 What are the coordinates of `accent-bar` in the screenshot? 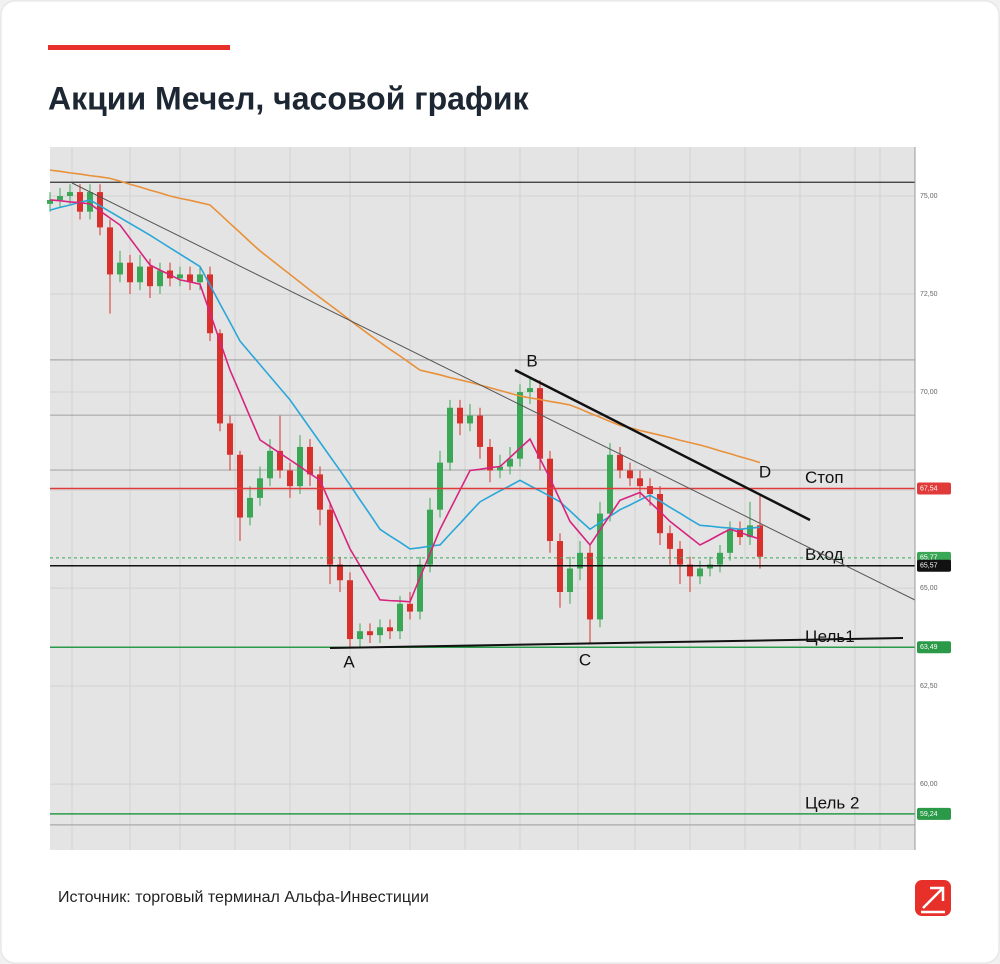 It's located at (139, 47).